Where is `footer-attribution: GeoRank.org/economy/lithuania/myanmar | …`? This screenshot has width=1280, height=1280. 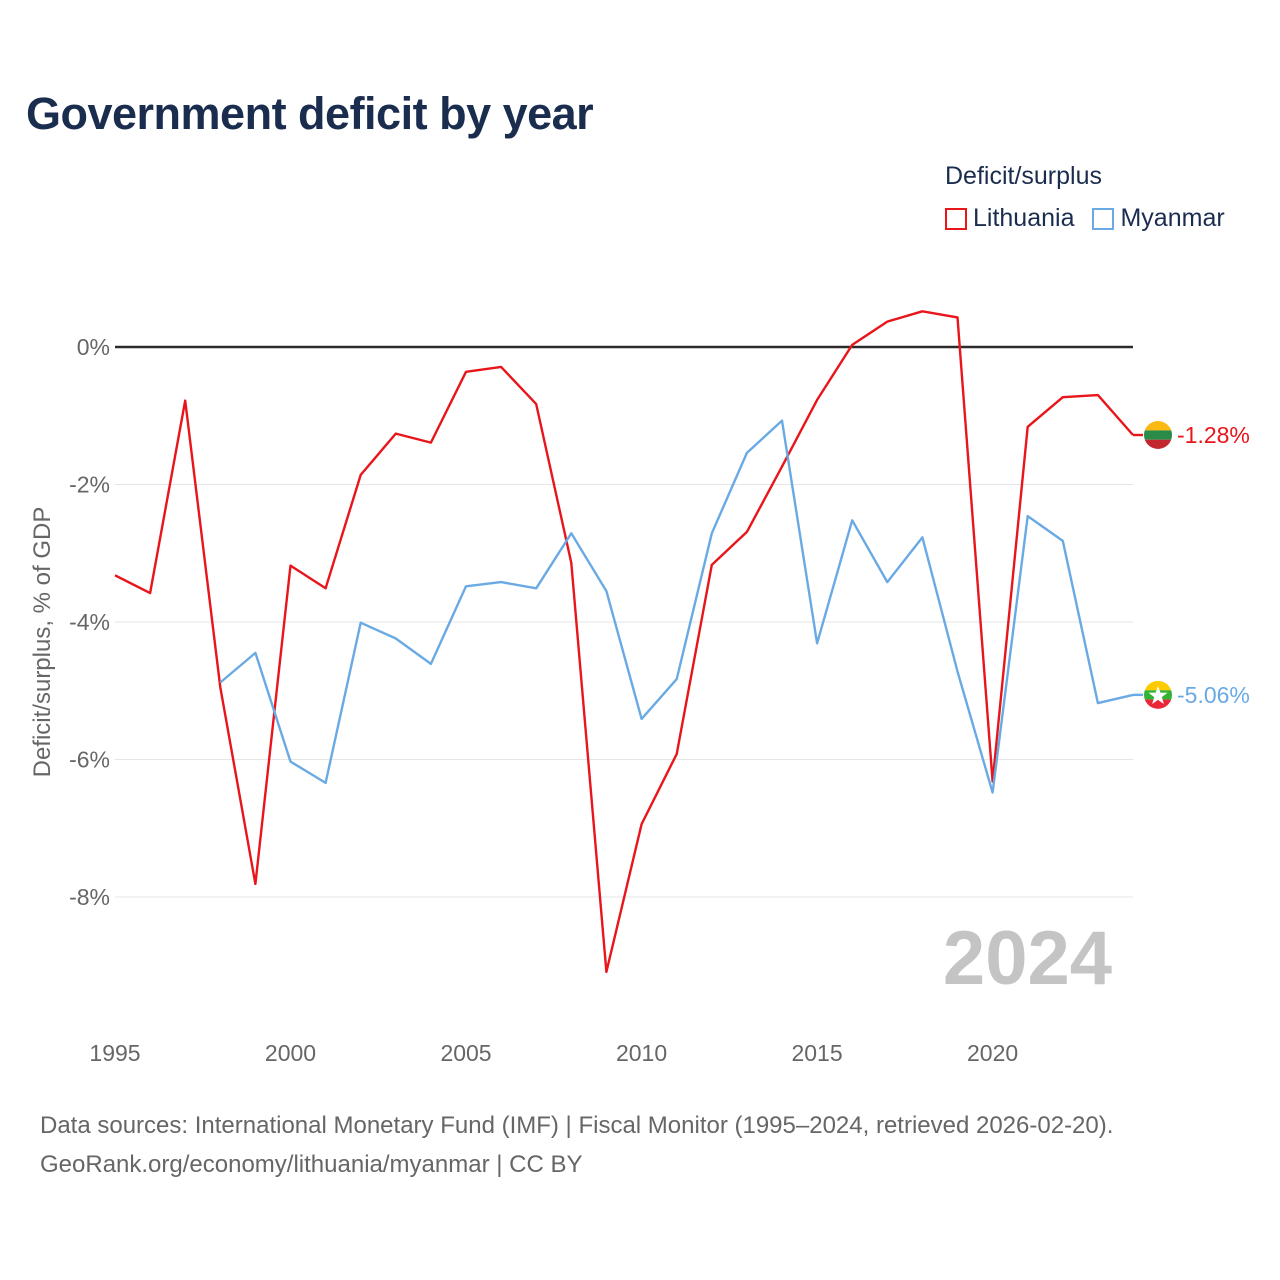
footer-attribution: GeoRank.org/economy/lithuania/myanmar | … is located at coordinates (311, 1164).